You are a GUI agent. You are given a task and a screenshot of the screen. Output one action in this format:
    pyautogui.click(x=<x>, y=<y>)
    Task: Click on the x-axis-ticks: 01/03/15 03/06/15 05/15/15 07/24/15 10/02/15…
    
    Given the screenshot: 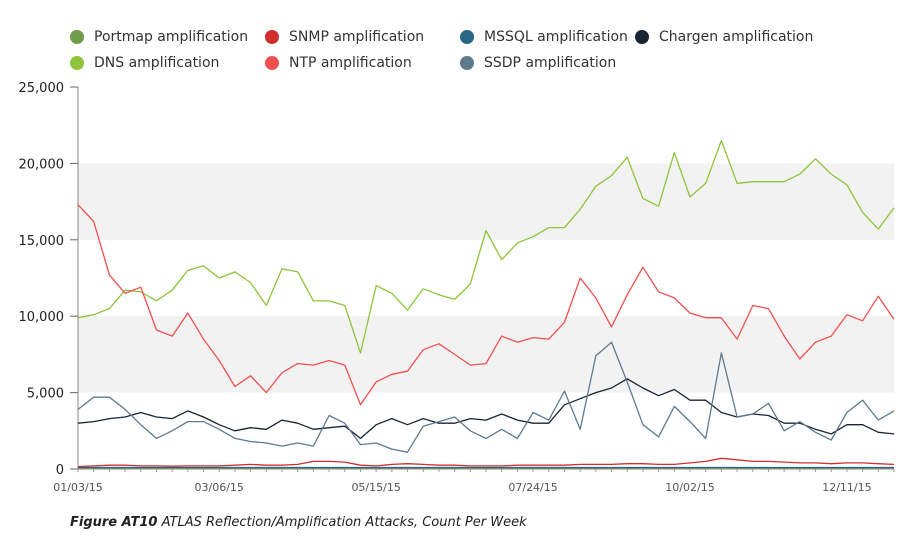 What is the action you would take?
    pyautogui.click(x=474, y=481)
    